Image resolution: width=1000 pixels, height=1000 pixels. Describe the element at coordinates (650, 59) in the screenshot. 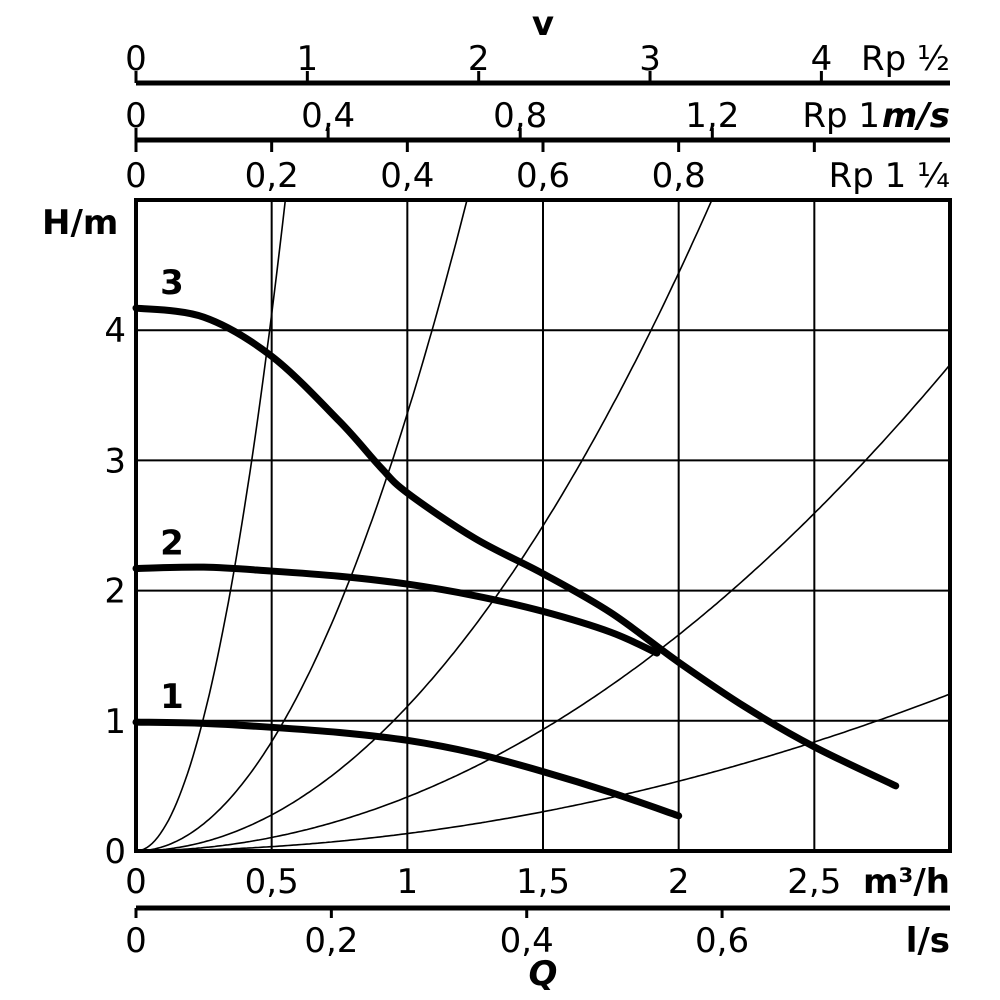

I see `velocity-tick-label: 3` at that location.